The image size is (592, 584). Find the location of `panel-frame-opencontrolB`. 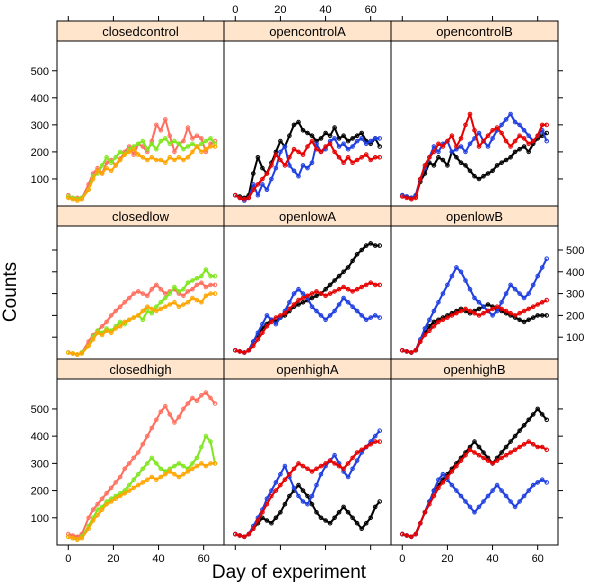

panel-frame-opencontrolB is located at coordinates (474, 123).